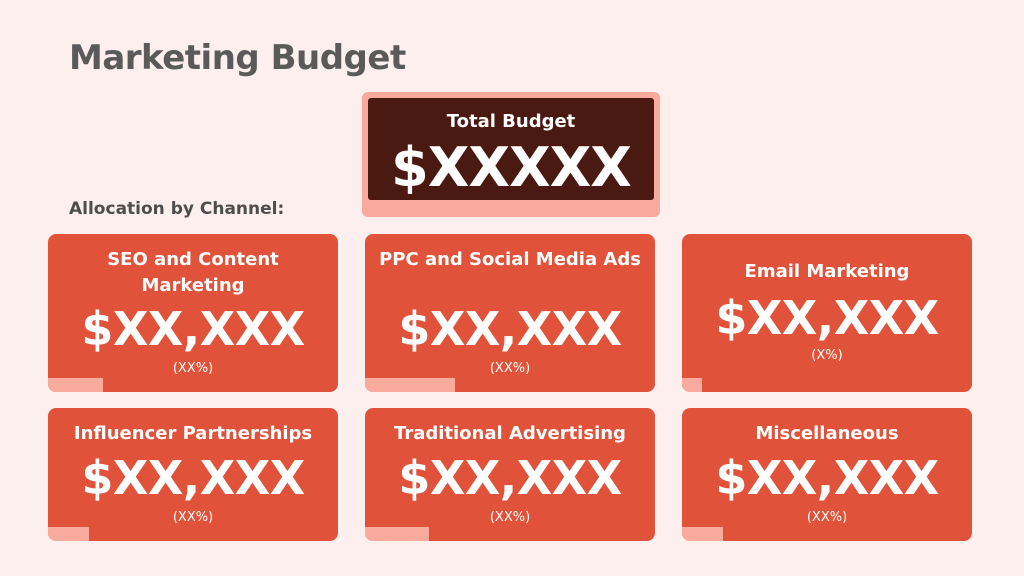 The image size is (1024, 576). What do you see at coordinates (510, 433) in the screenshot?
I see `channel-name: Traditional Advertising` at bounding box center [510, 433].